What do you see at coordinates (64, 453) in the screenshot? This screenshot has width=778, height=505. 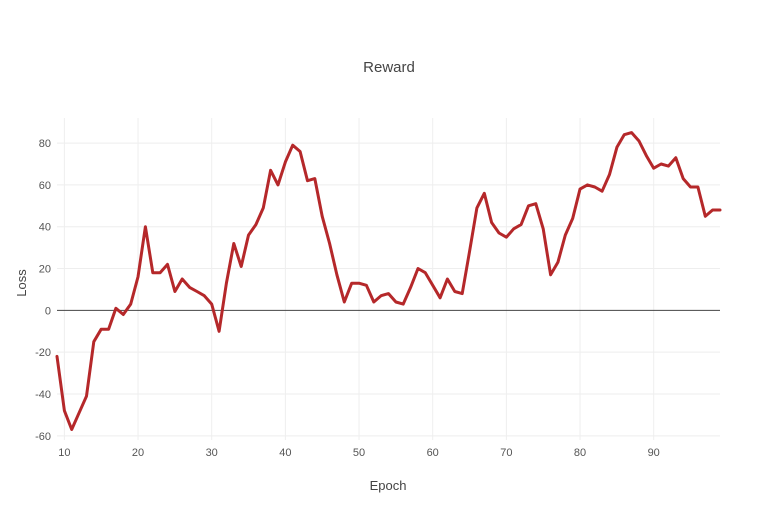 I see `x-tick-label: 10` at bounding box center [64, 453].